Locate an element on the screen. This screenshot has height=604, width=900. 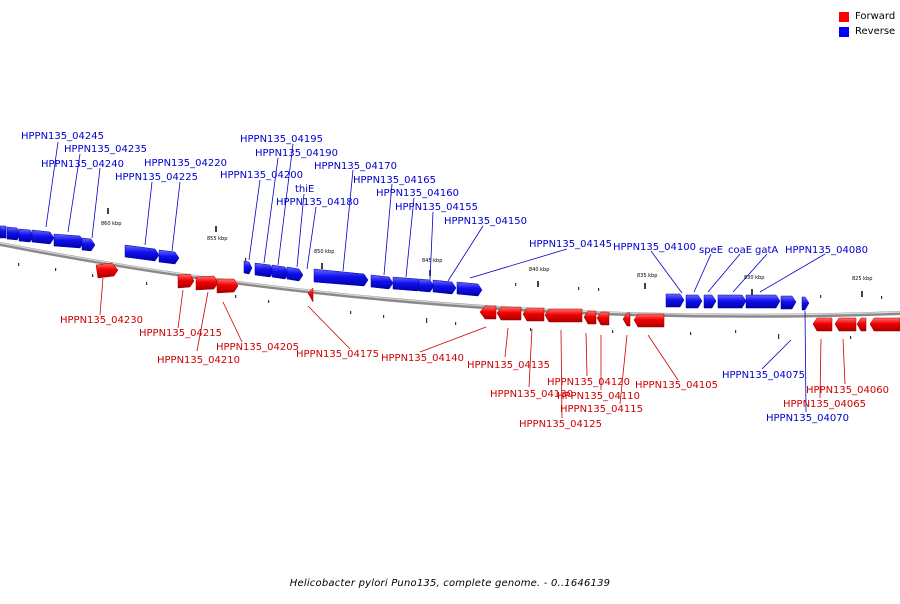
gene-label: HPPN135_04225 is located at coordinates (156, 177).